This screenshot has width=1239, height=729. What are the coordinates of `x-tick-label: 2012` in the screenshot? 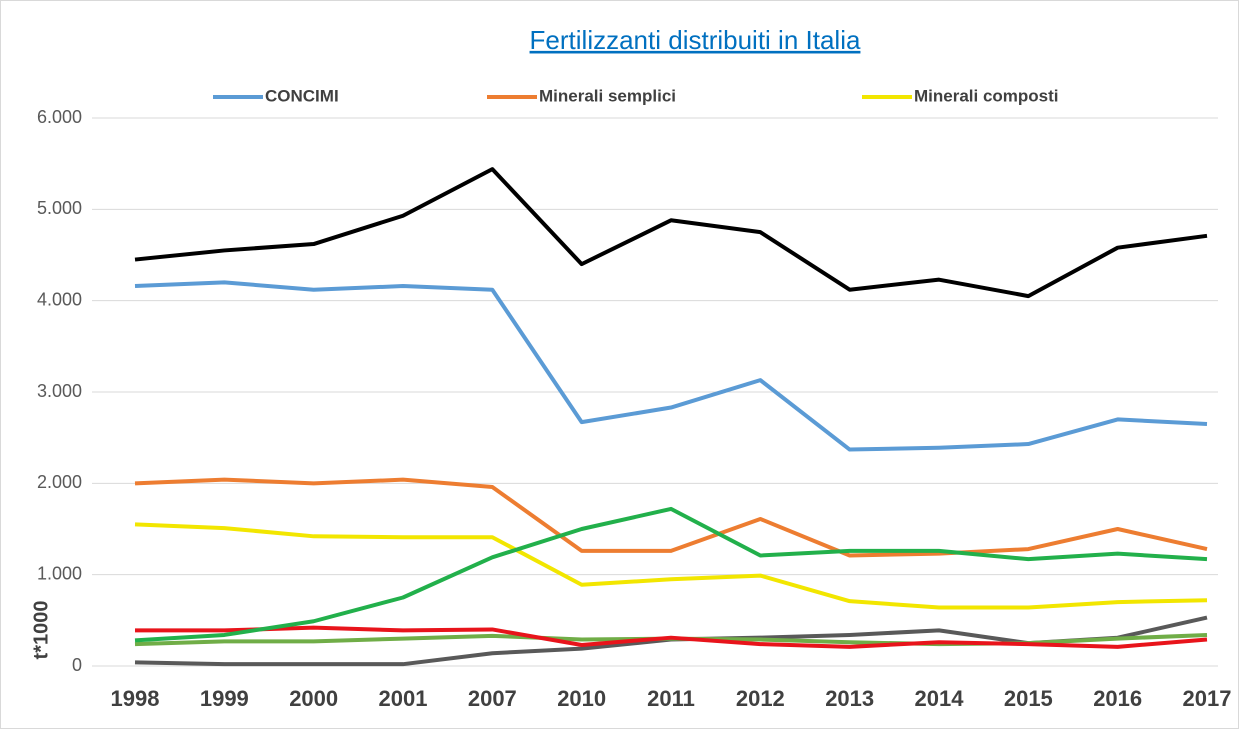 It's located at (760, 698).